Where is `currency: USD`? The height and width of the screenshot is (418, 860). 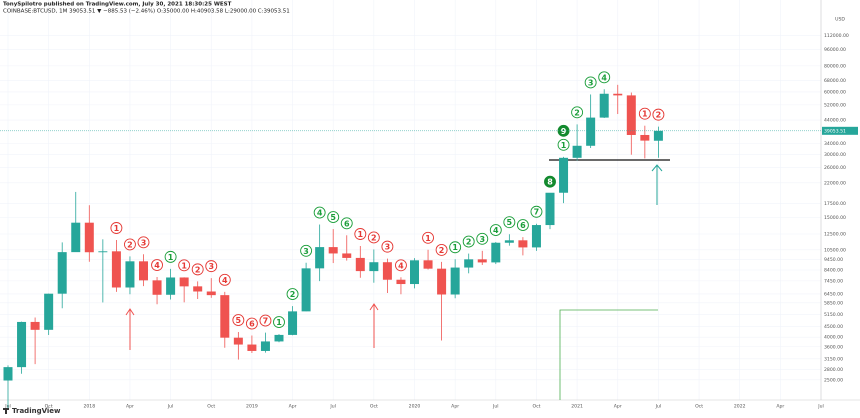 currency: USD is located at coordinates (840, 20).